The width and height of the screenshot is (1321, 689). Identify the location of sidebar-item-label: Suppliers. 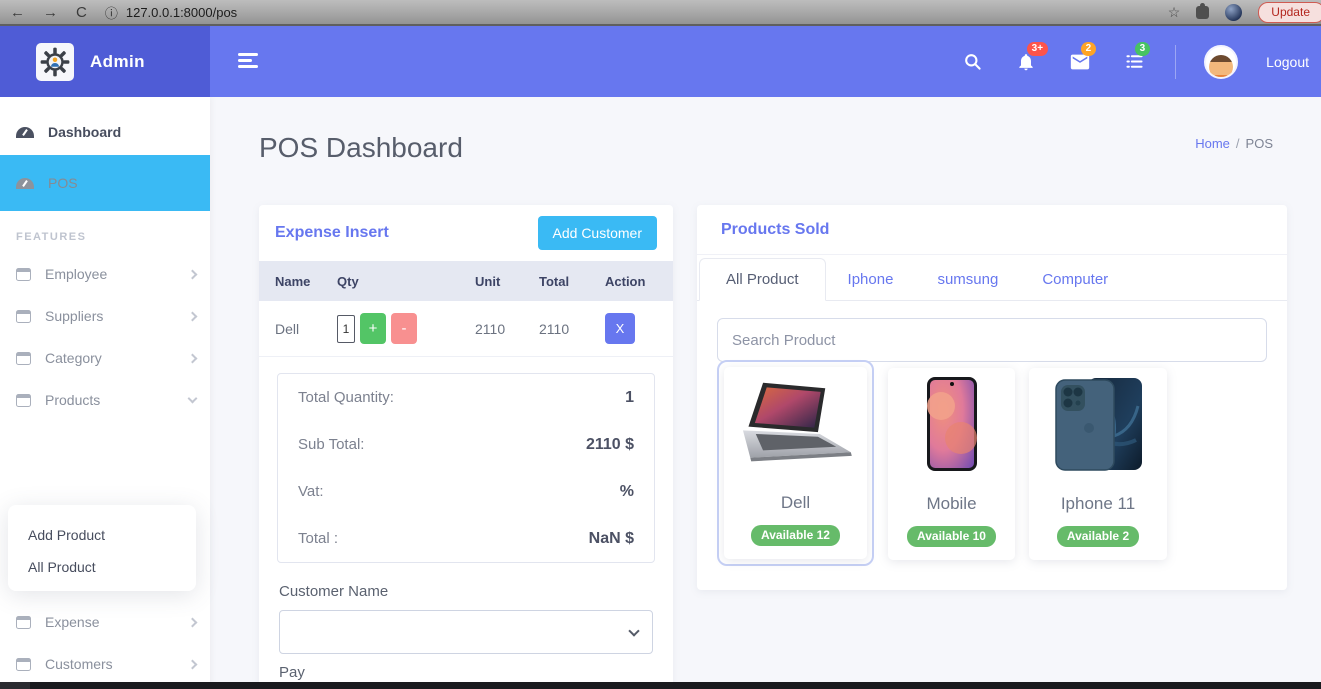
(74, 316).